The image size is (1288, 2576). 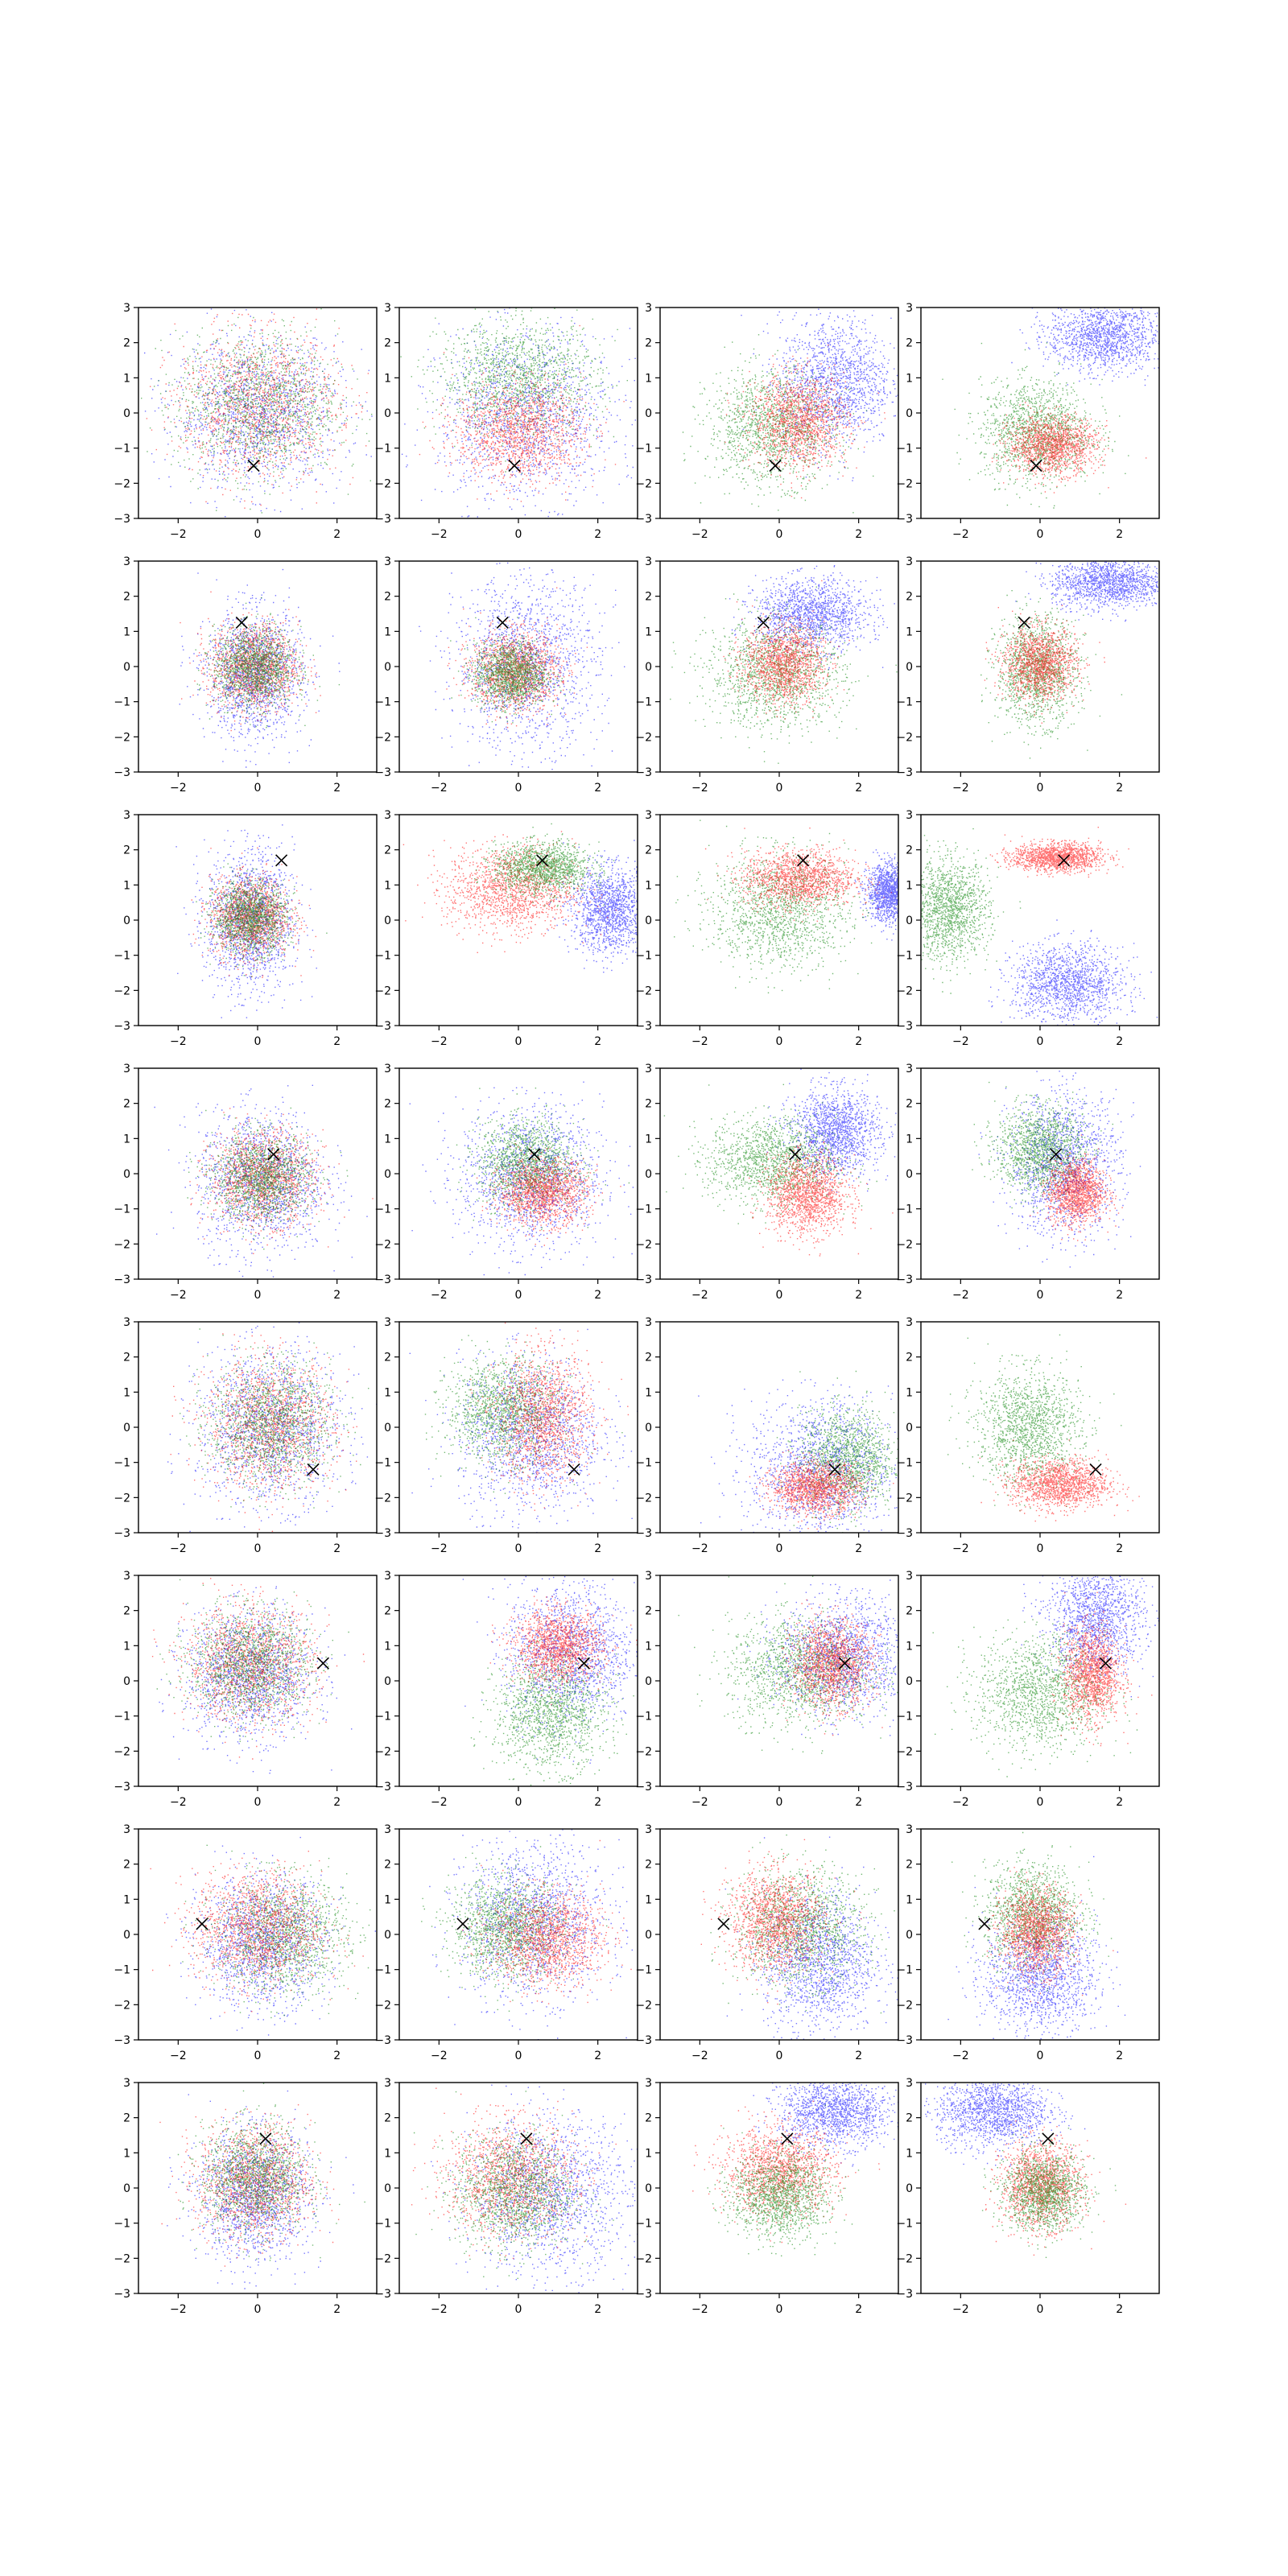 I want to click on scatter-panel-r4-c4: −2 0 2 −3 −2 −1 0 1 2 3, so click(x=1028, y=1182).